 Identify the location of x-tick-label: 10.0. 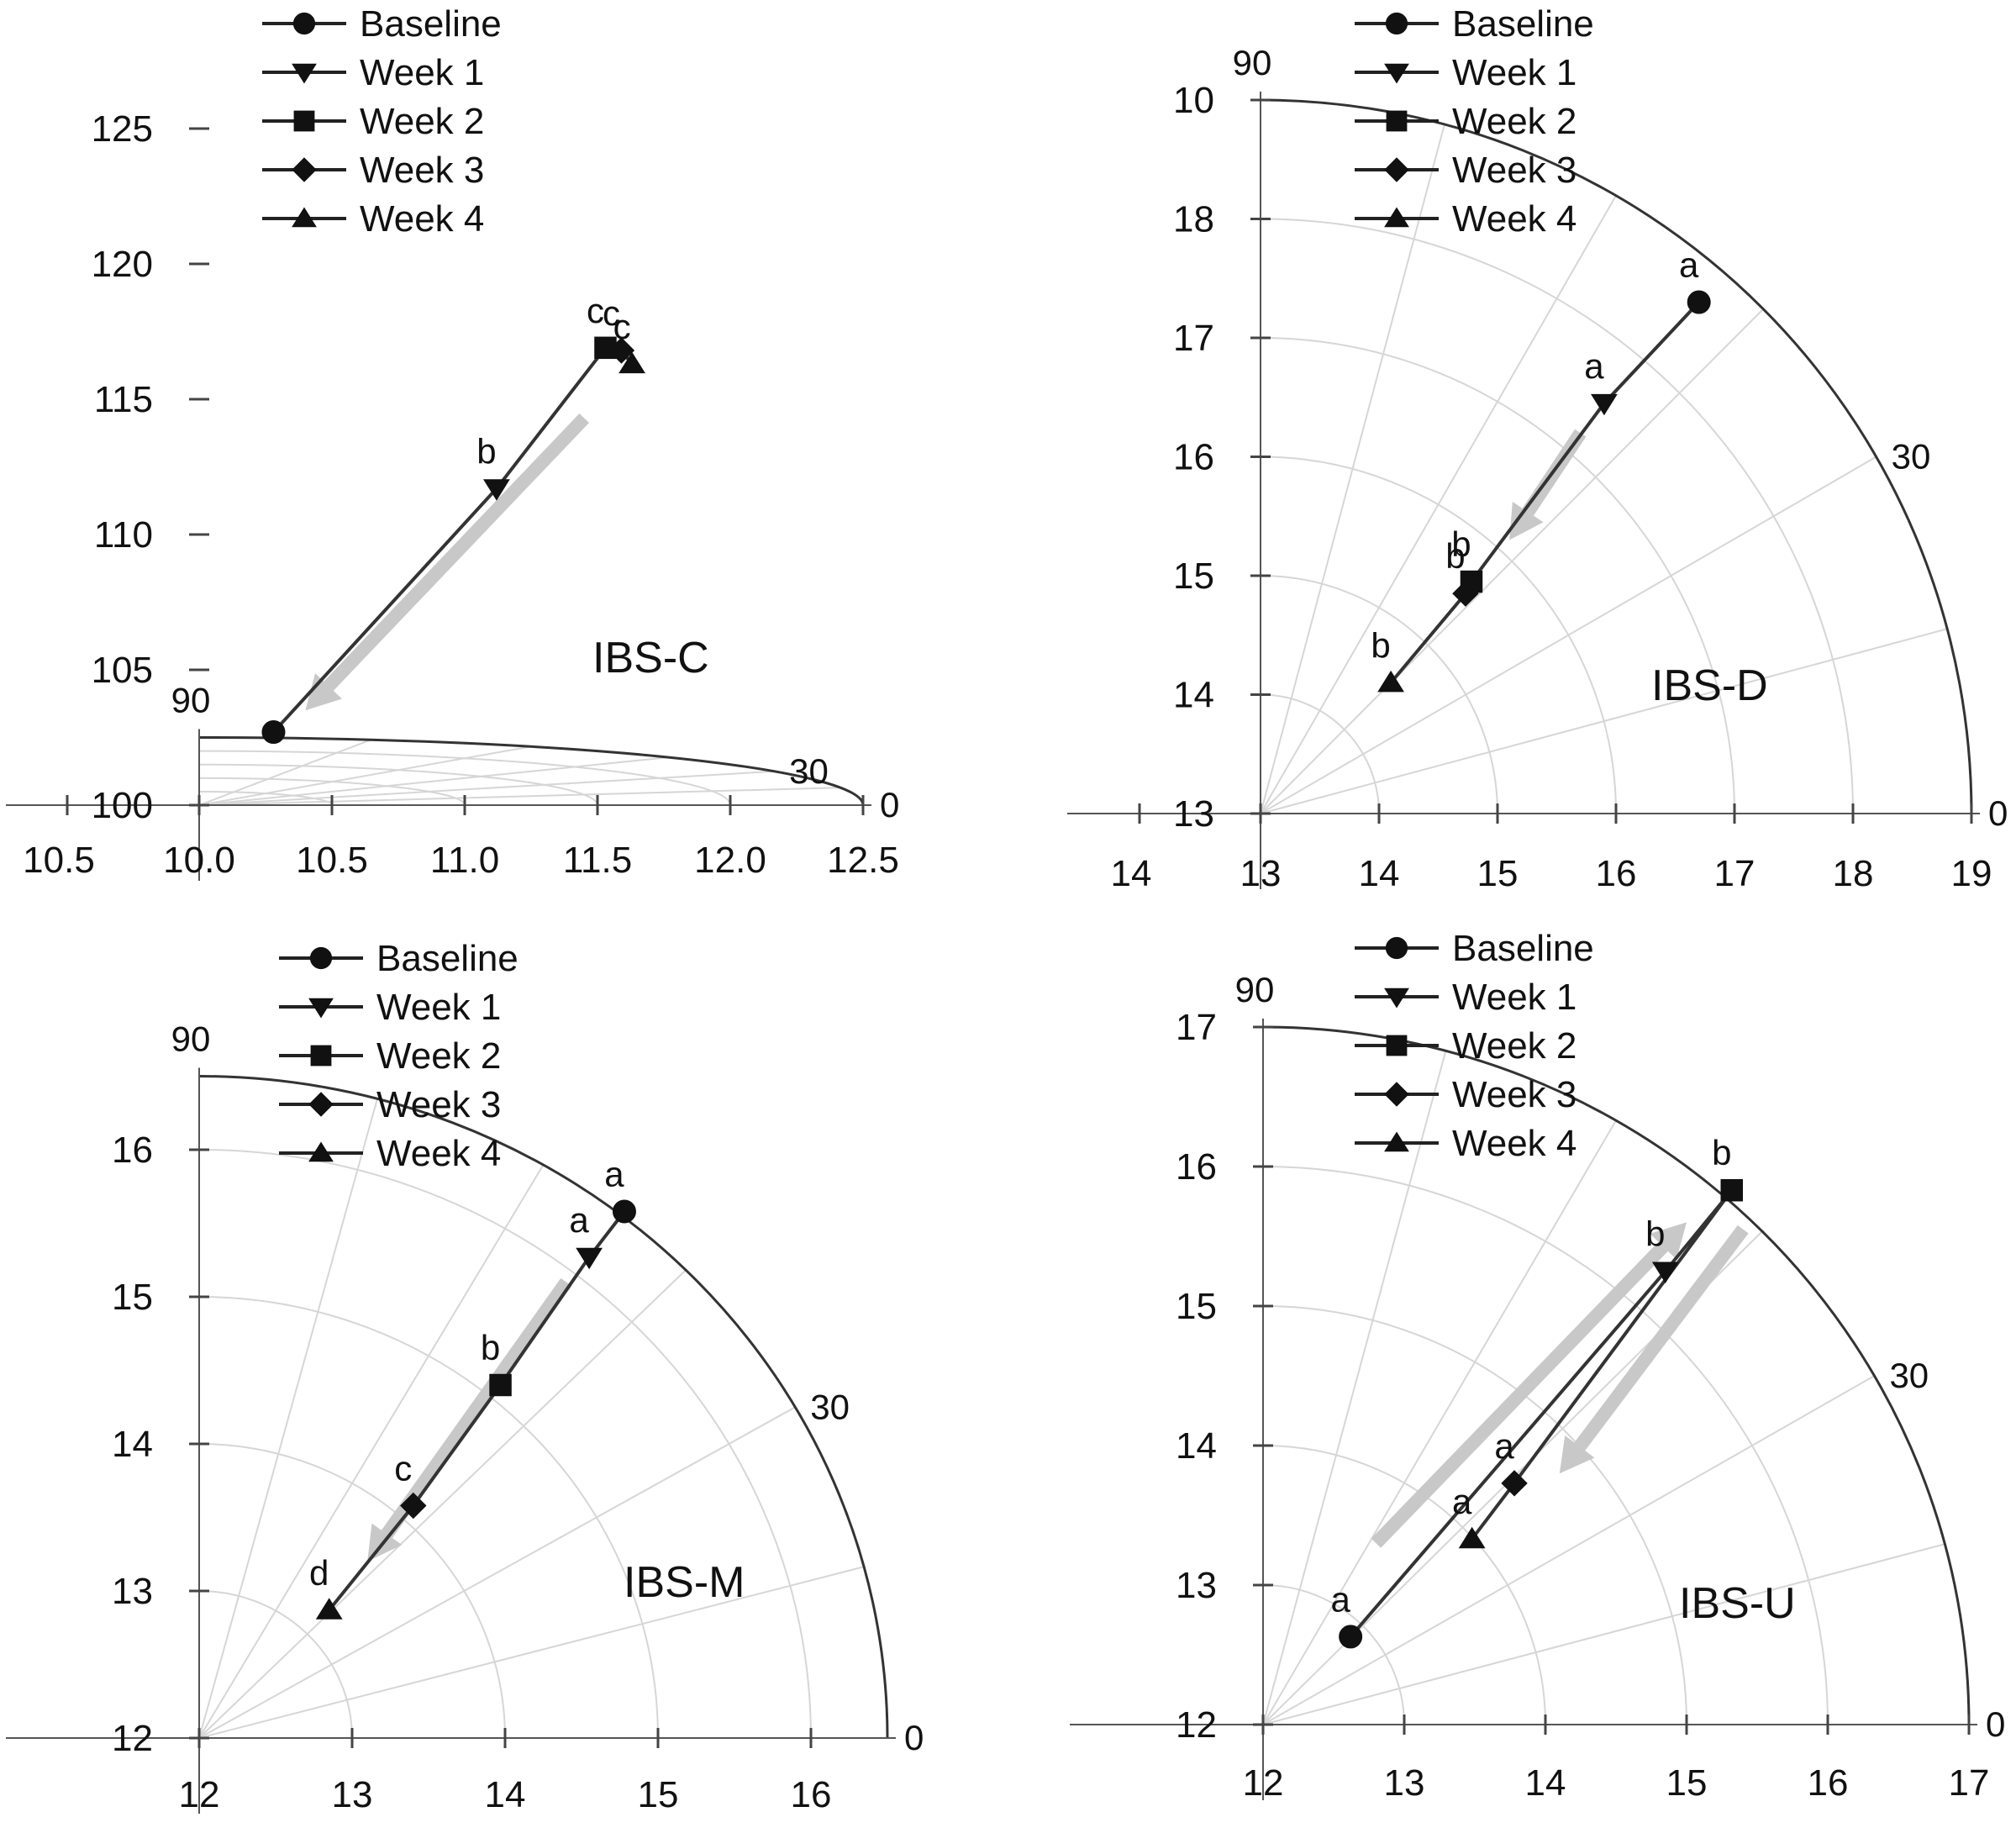
(199, 861).